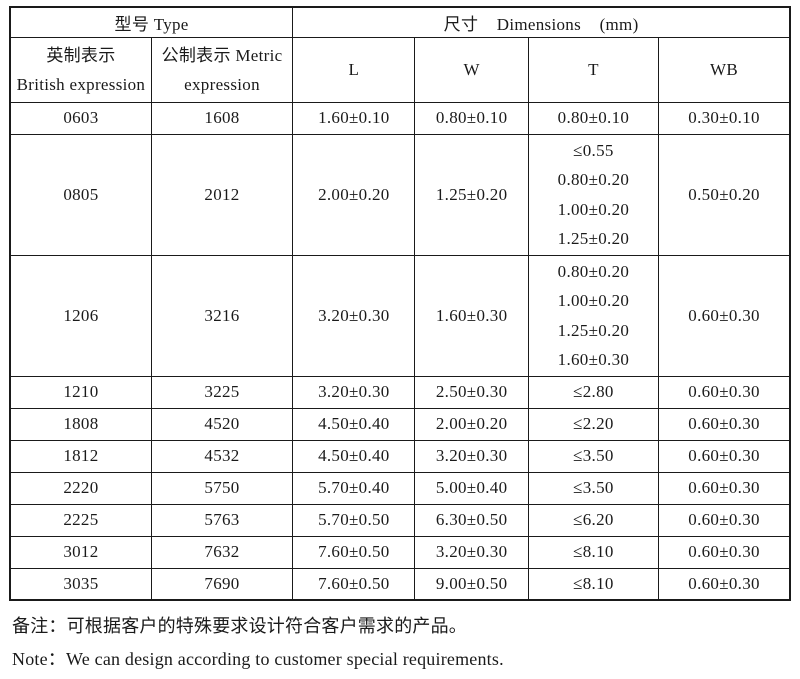  Describe the element at coordinates (80, 194) in the screenshot. I see `cell-british-size: 0805` at that location.